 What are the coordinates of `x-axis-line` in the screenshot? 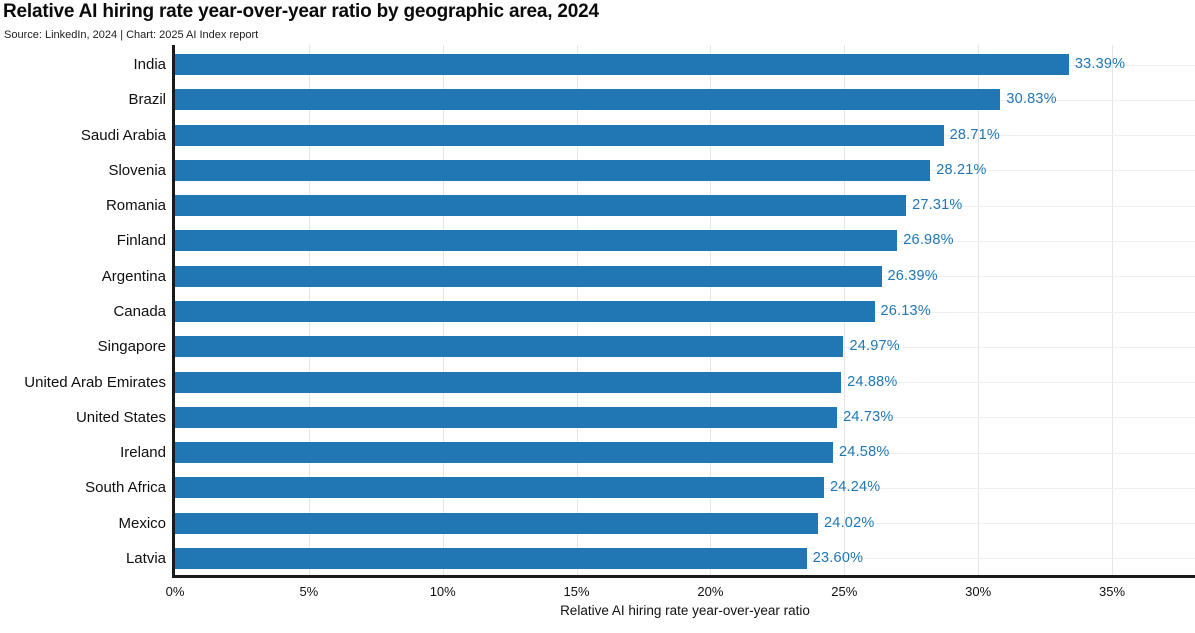 It's located at (683, 576).